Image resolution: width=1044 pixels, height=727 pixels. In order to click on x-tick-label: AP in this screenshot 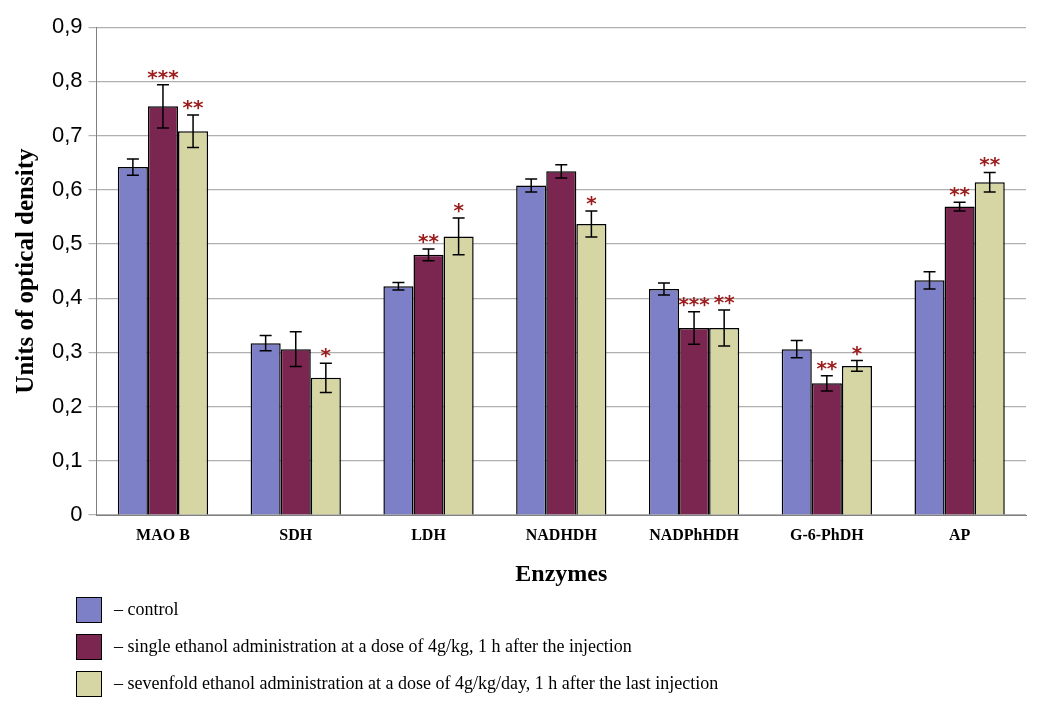, I will do `click(959, 534)`.